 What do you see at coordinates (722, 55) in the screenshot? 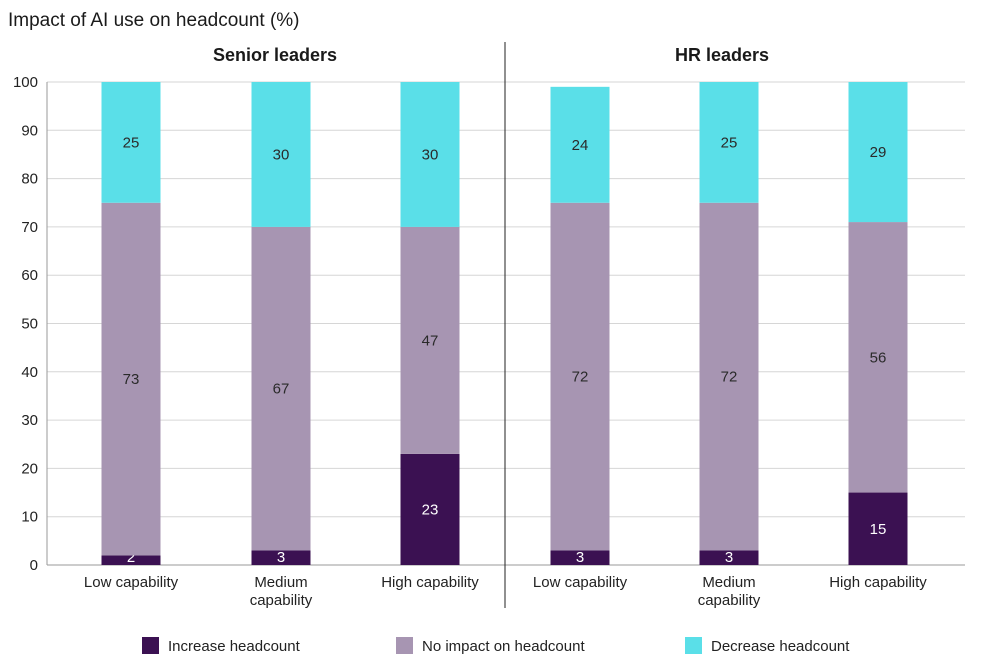
I see `panel-title: HR leaders` at bounding box center [722, 55].